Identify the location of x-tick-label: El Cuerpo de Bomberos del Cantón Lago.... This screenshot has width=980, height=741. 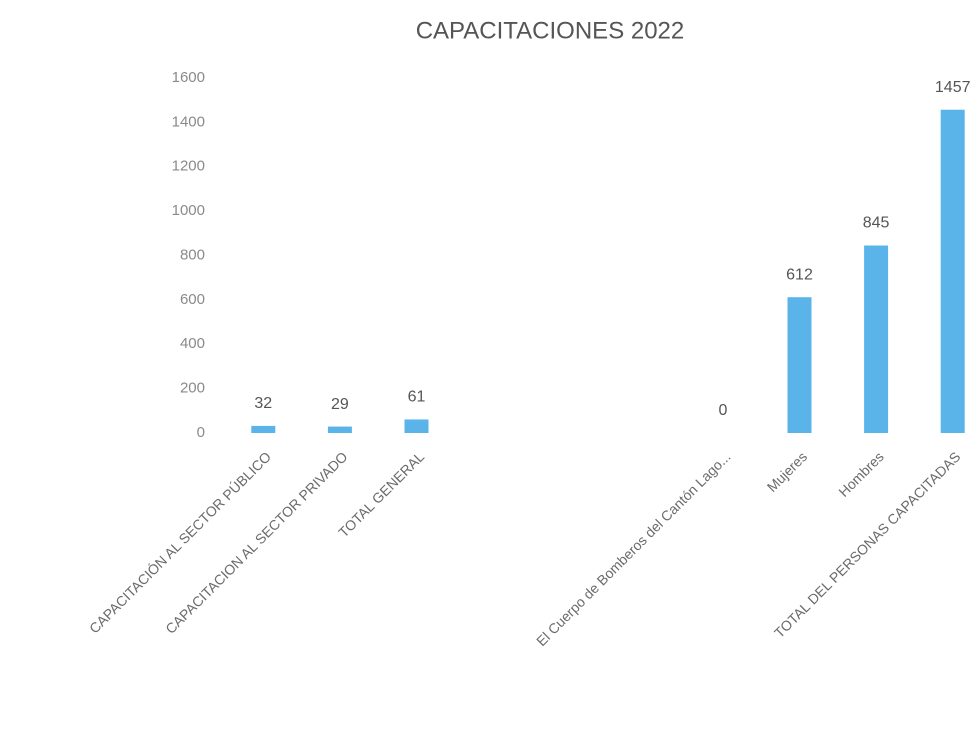
(633, 548).